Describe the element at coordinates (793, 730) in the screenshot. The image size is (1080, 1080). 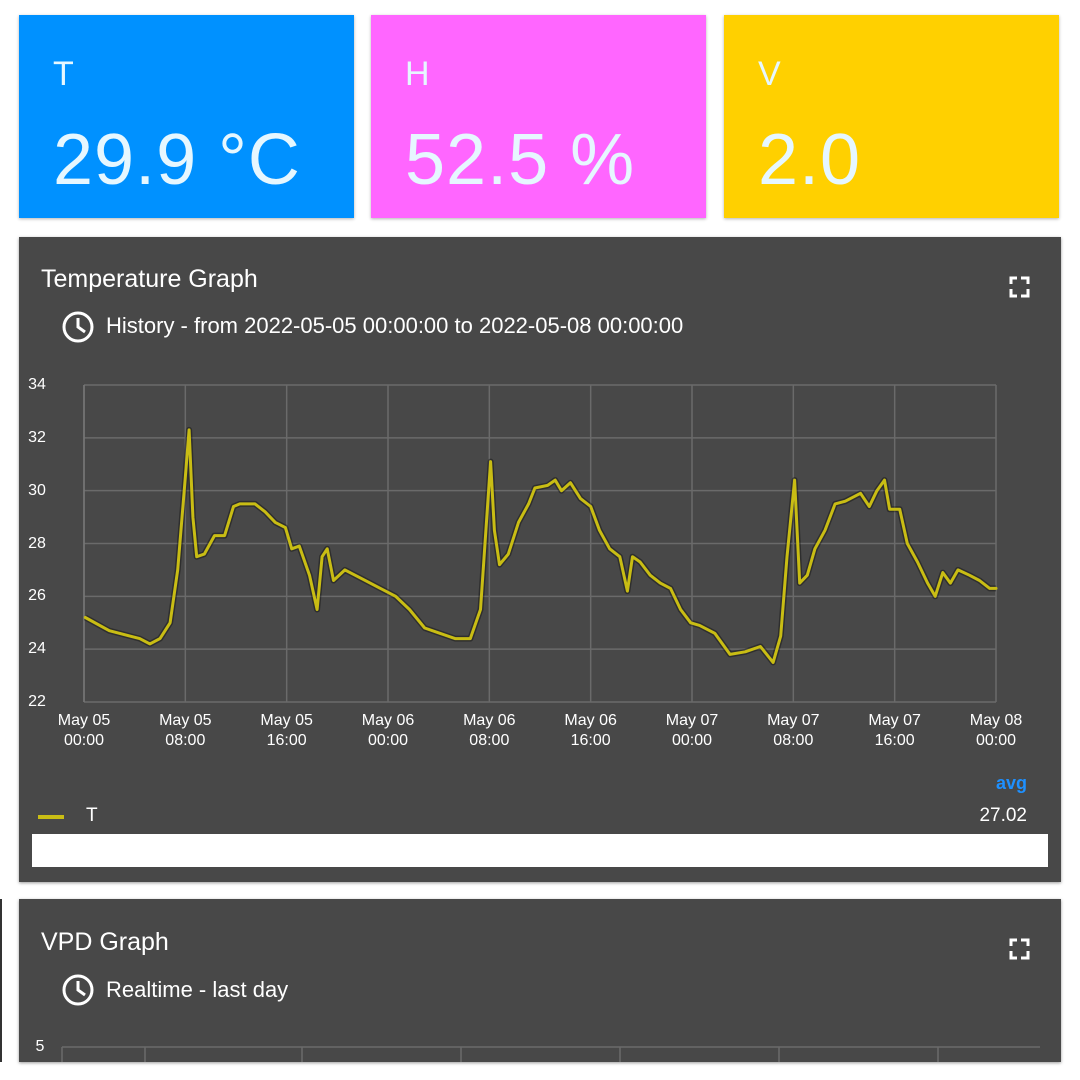
I see `x-tick-label: May 07 08:00` at that location.